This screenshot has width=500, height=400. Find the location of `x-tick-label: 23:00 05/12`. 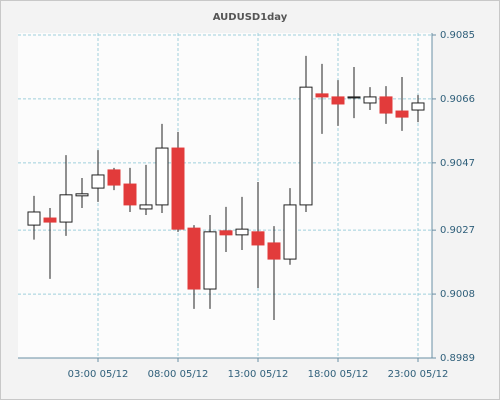

x-tick-label: 23:00 05/12 is located at coordinates (418, 374).